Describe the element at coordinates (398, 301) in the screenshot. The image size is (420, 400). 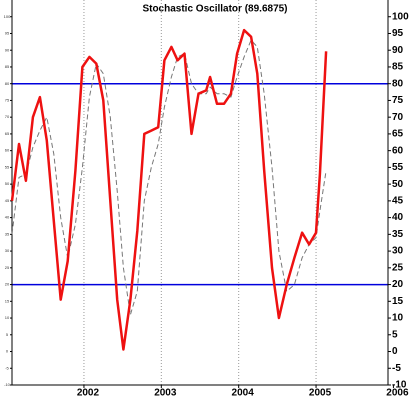
I see `y-tick-label: 15` at that location.